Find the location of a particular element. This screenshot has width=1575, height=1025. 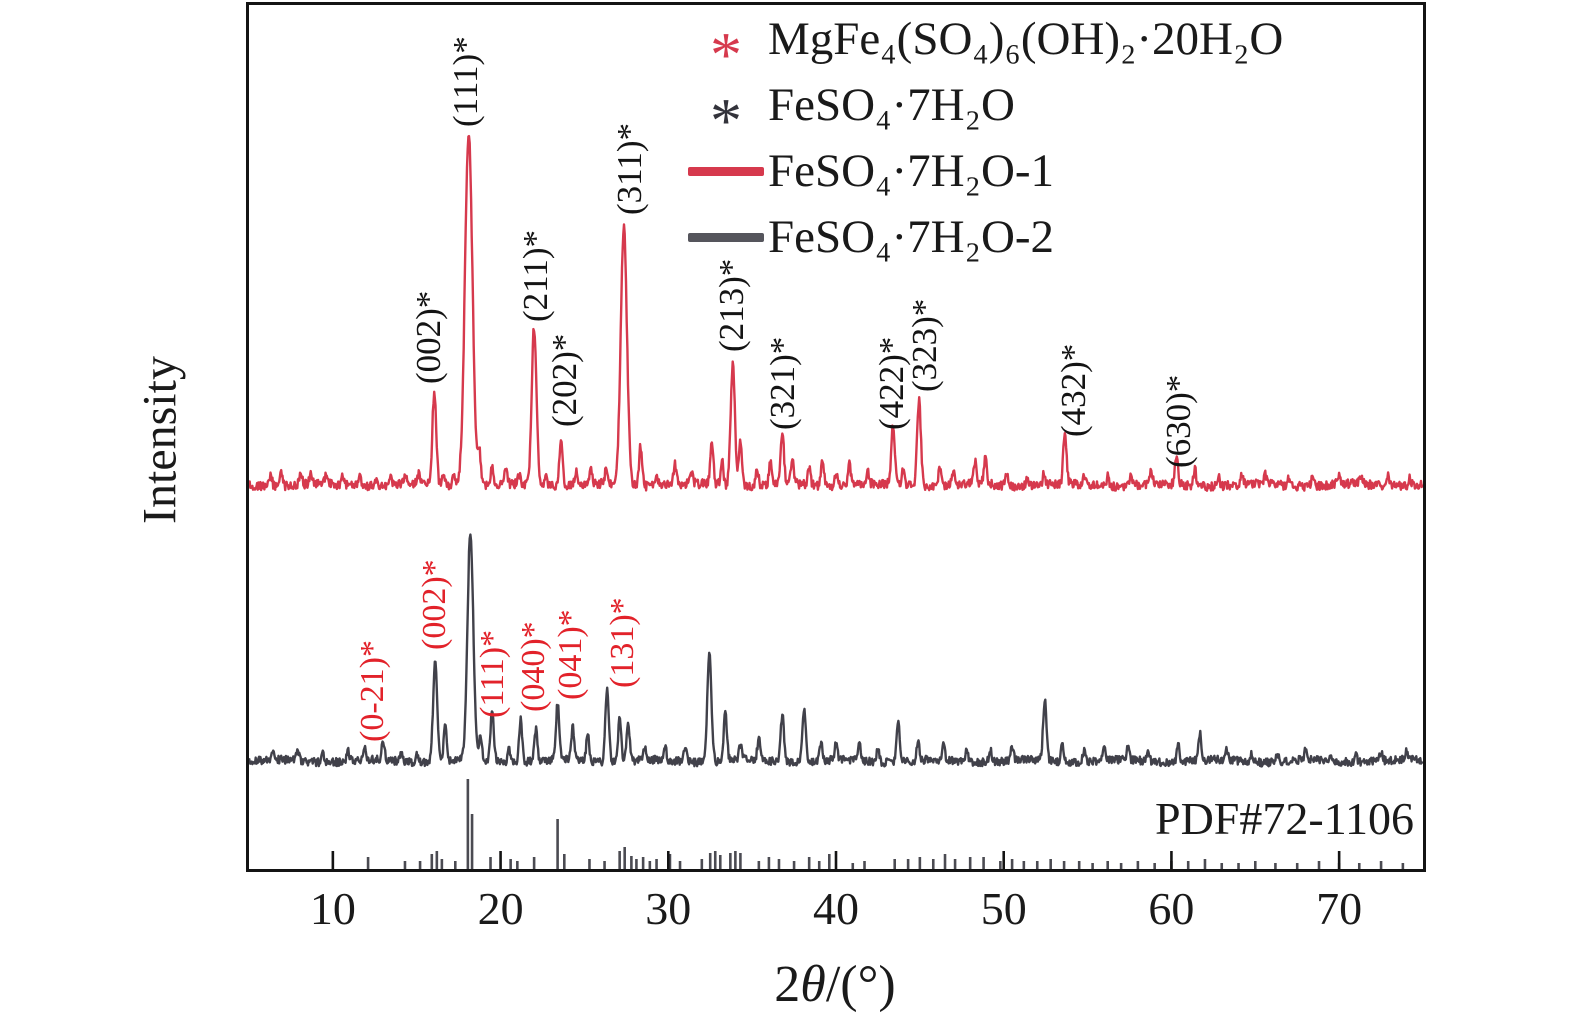

x-tick-label: 40 is located at coordinates (836, 908).